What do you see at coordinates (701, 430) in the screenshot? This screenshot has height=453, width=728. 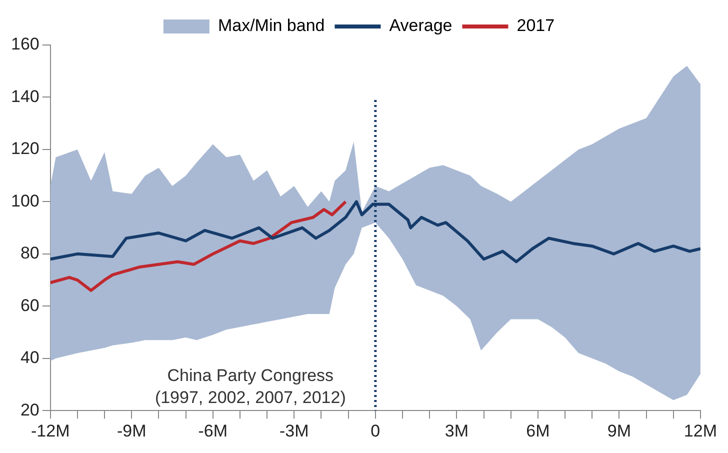 I see `x-tick-label: 12M` at bounding box center [701, 430].